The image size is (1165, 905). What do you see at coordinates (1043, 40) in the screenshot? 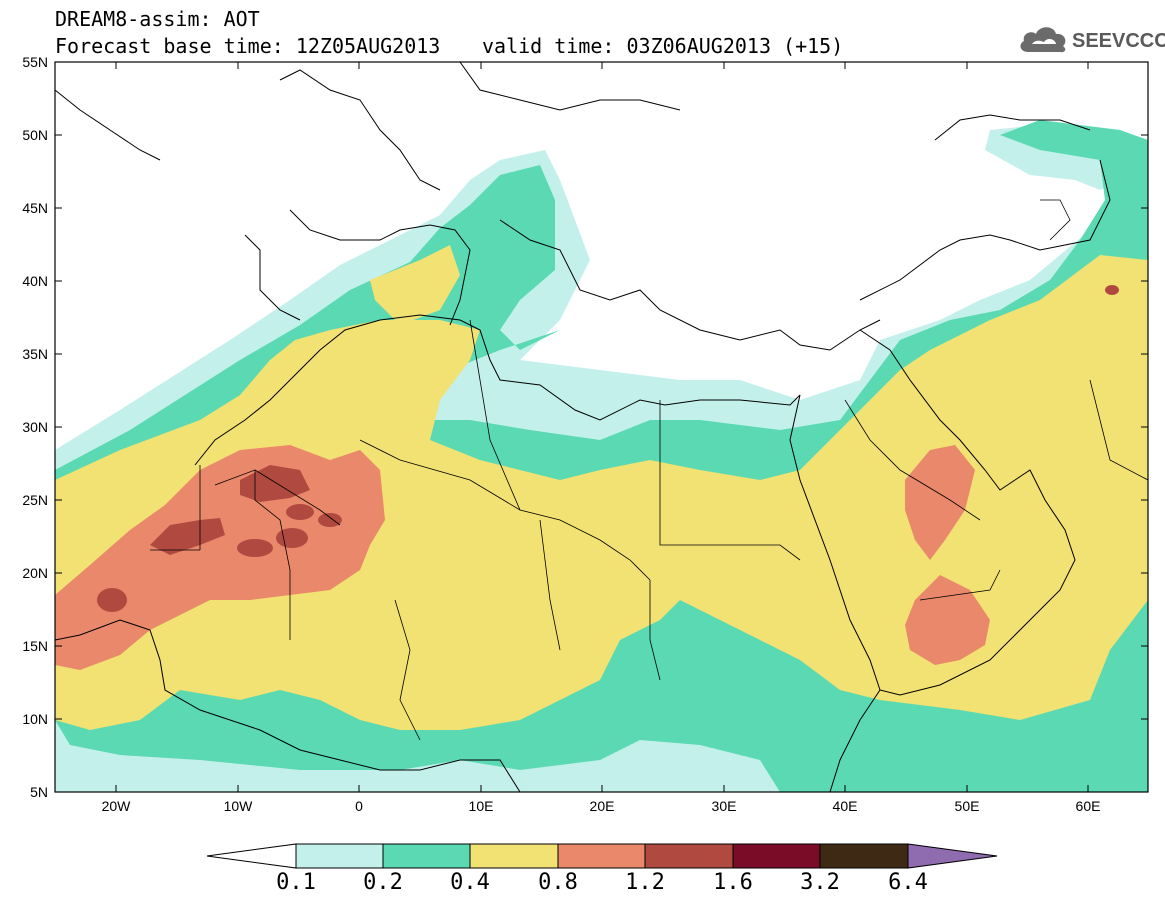
I see `cloud-icon` at bounding box center [1043, 40].